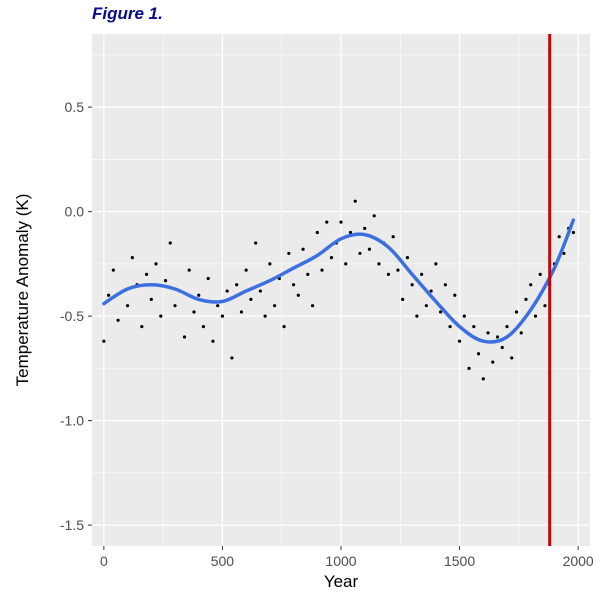 This screenshot has width=600, height=600. I want to click on x-tick-label: 2000, so click(578, 561).